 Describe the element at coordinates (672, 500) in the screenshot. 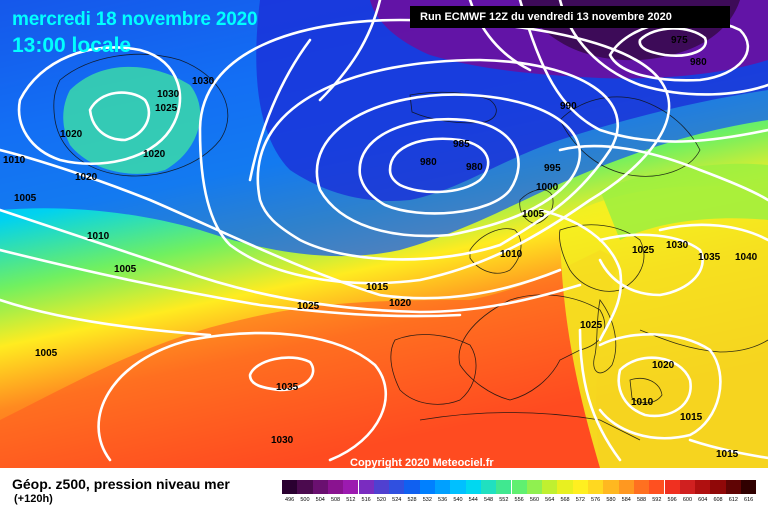

I see `color-scale-label: 596` at that location.